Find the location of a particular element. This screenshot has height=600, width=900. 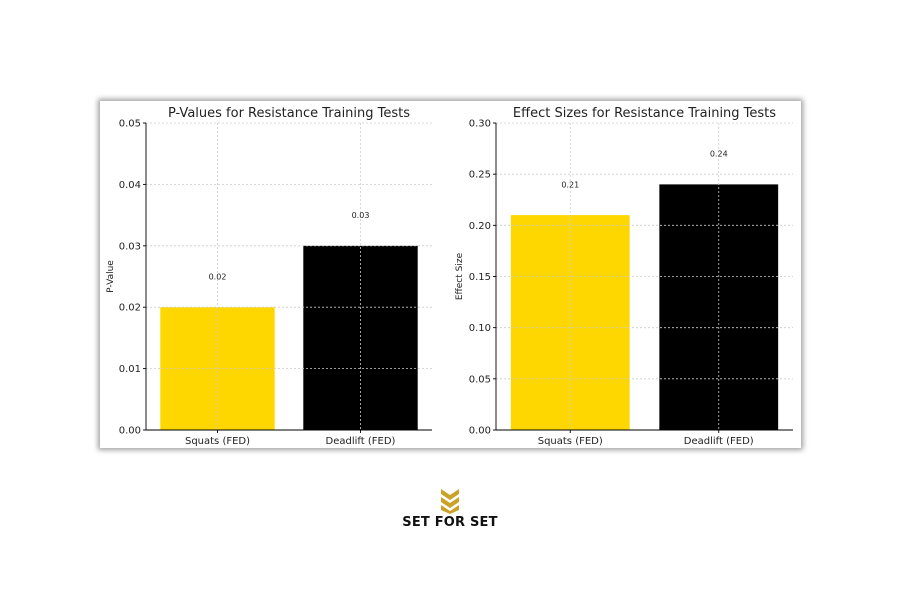

y-tick-label: 0.02 is located at coordinates (130, 308).